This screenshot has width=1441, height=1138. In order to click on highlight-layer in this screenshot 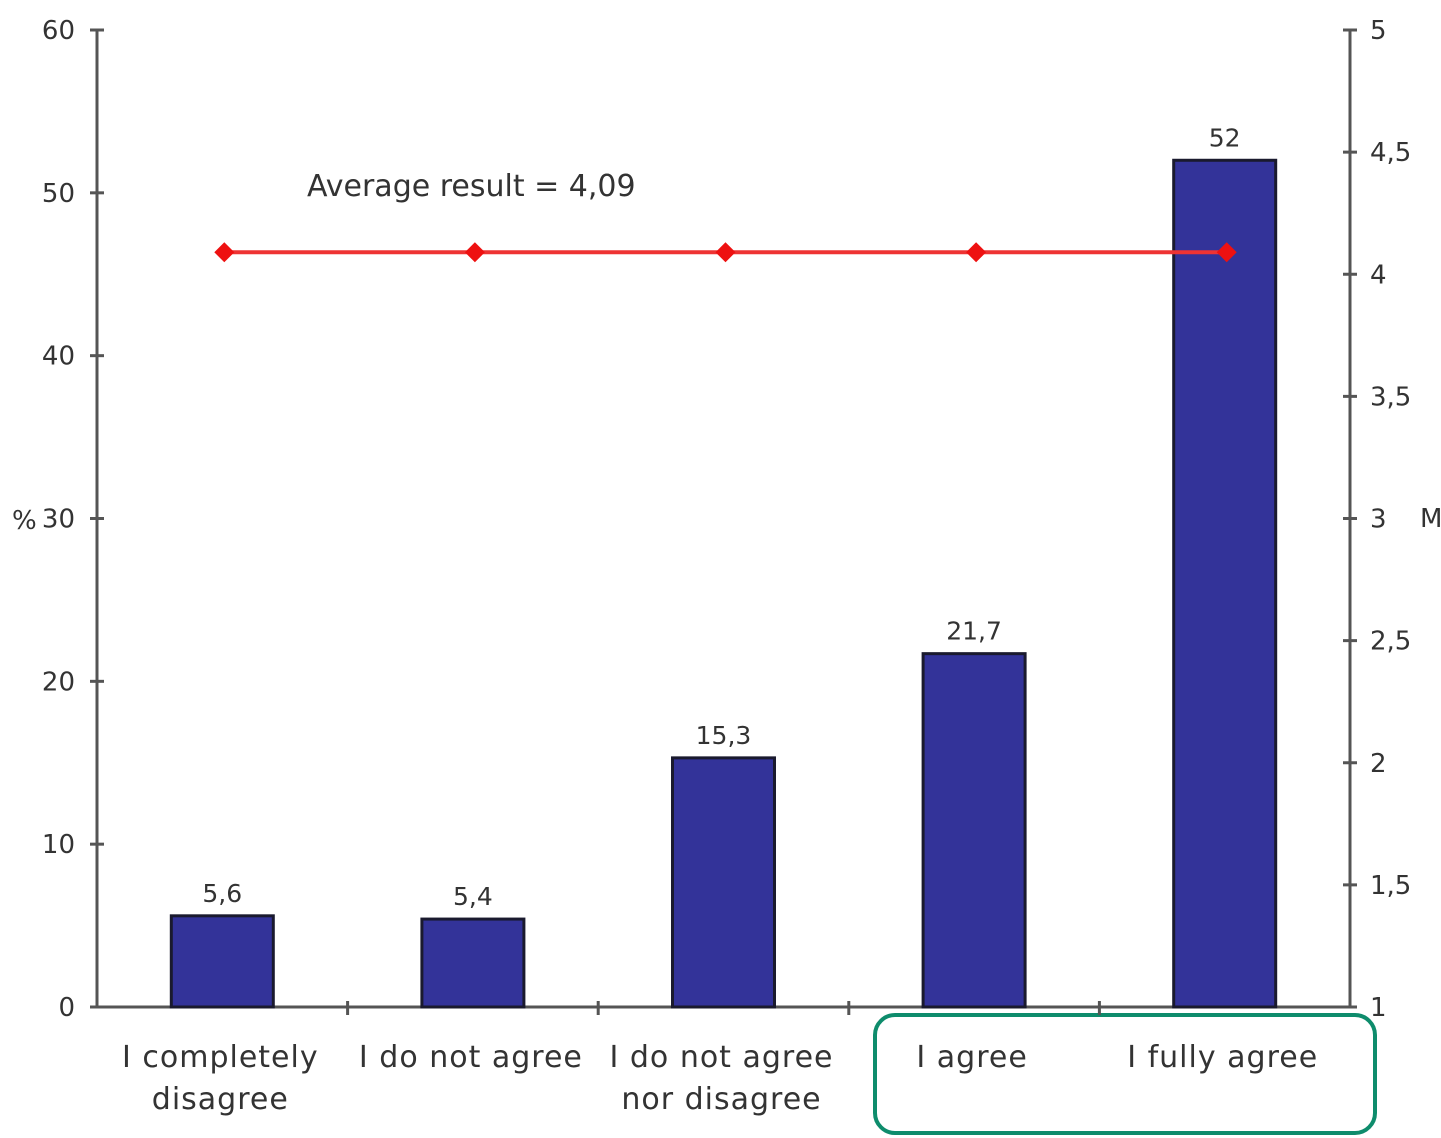, I will do `click(1125, 1074)`.